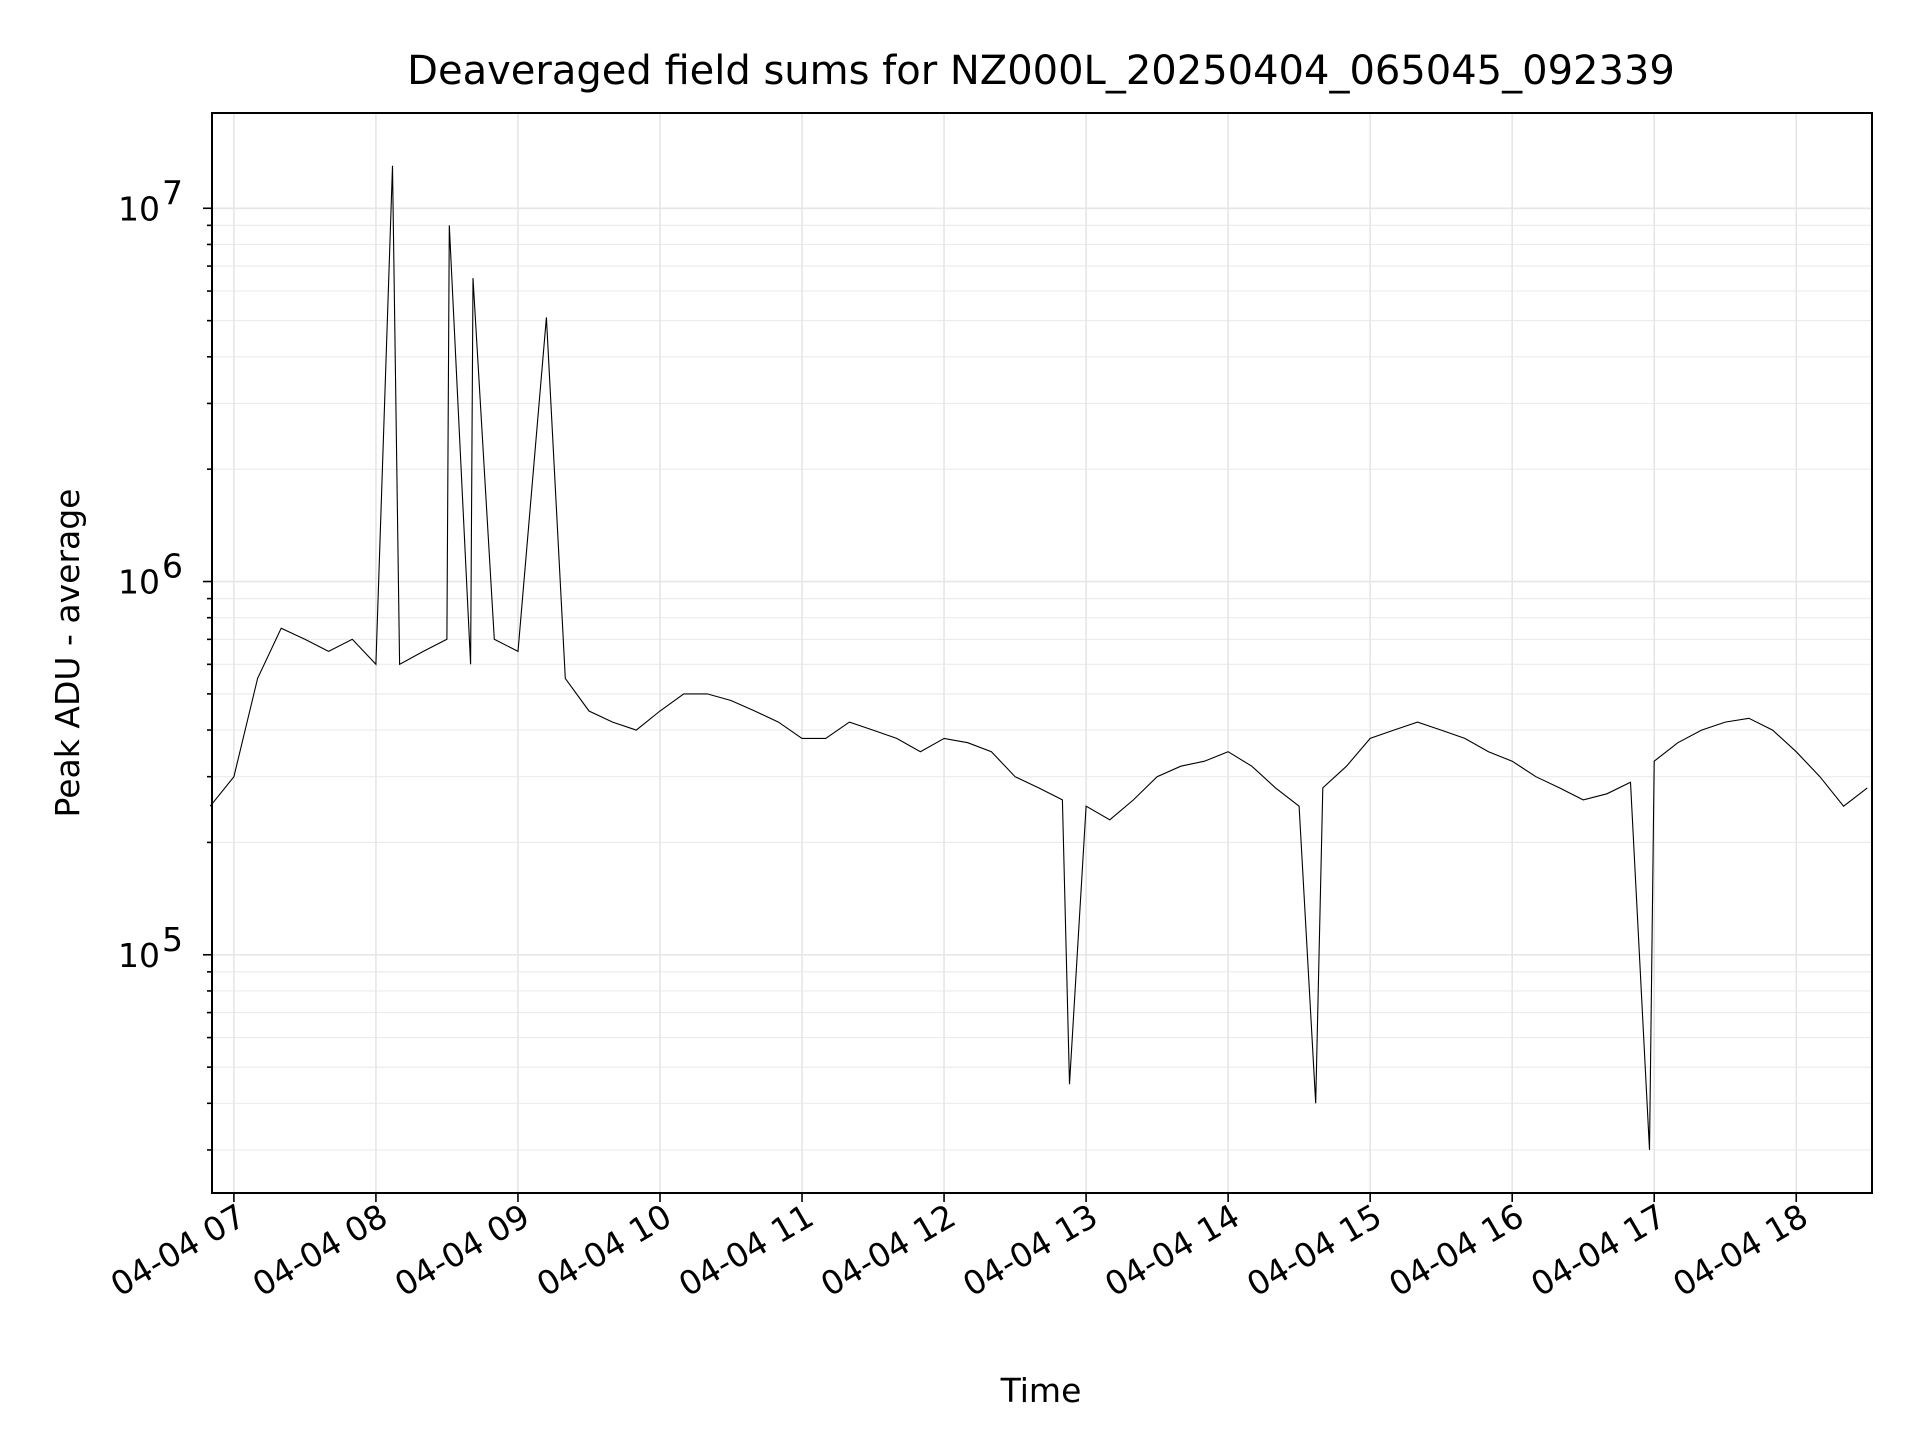 The width and height of the screenshot is (1920, 1440). I want to click on x-tick-label: 04-04 18, so click(1740, 1250).